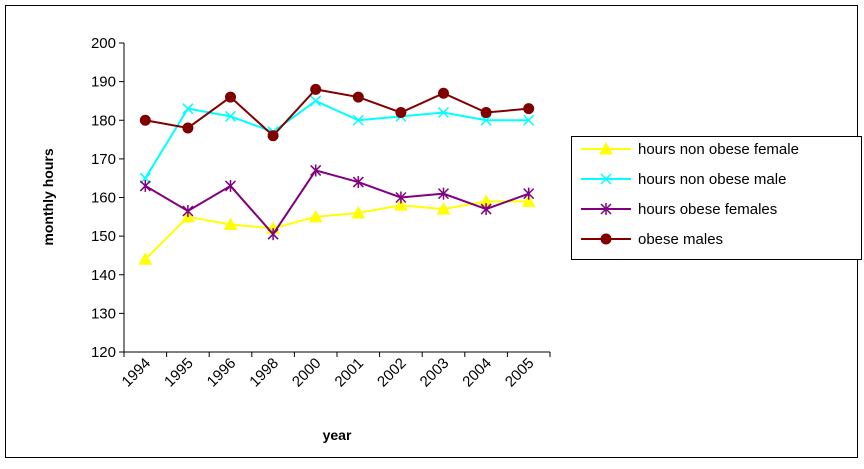 The width and height of the screenshot is (864, 469). I want to click on y-tick-label: 200, so click(103, 43).